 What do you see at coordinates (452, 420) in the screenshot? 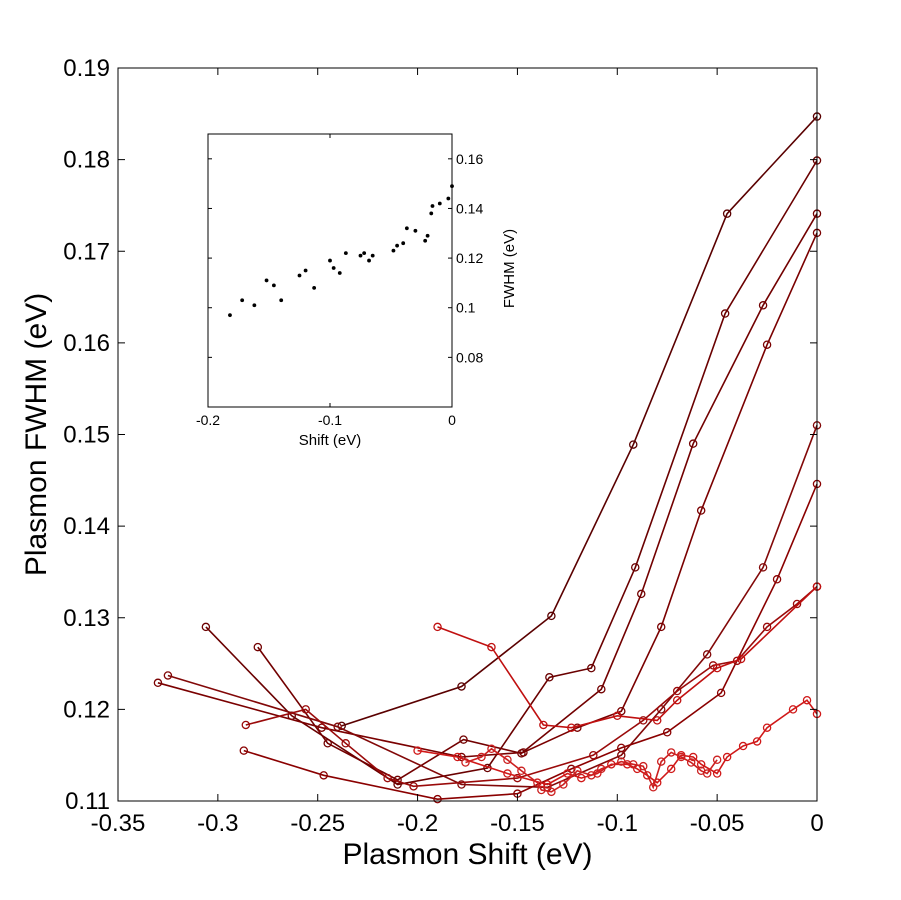
I see `inset-x-tick-label: 0` at bounding box center [452, 420].